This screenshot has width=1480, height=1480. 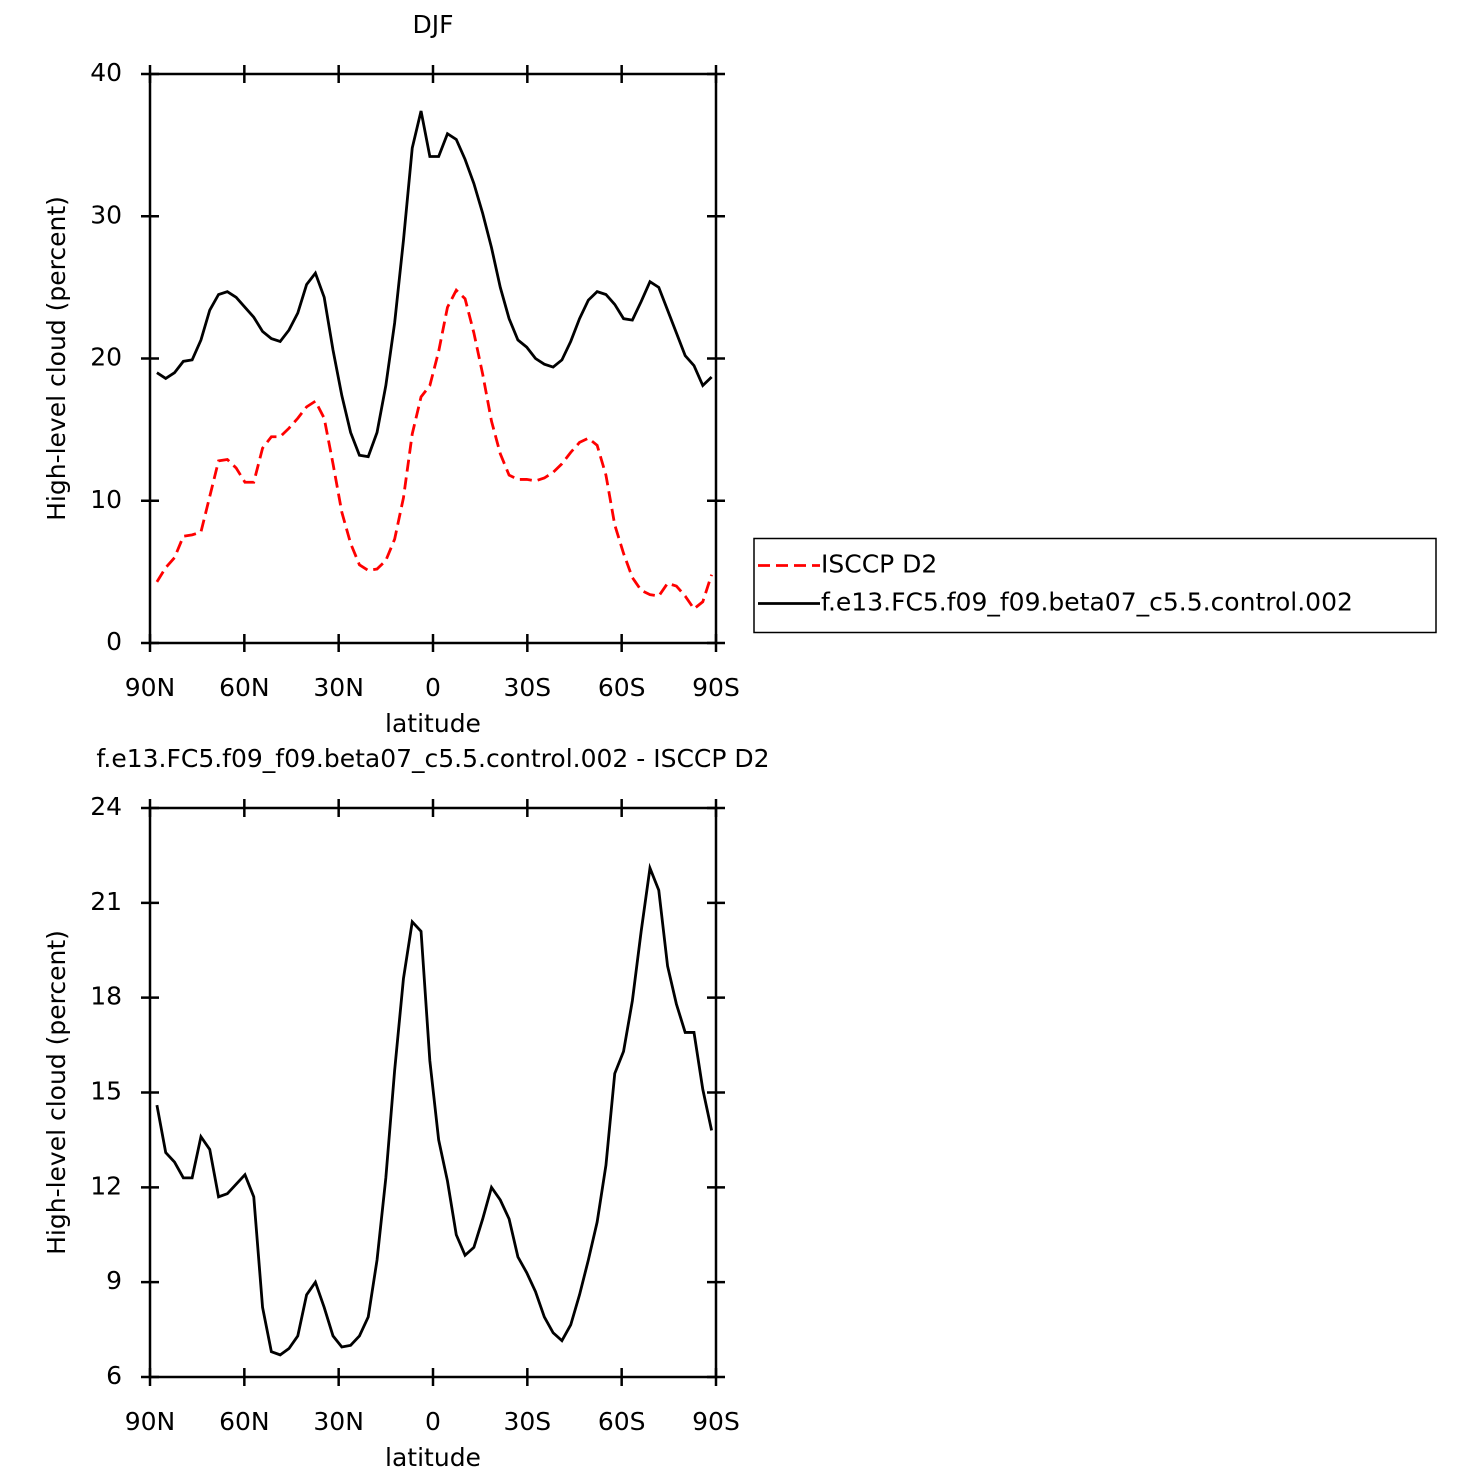 I want to click on y-tick-label: 18, so click(x=106, y=996).